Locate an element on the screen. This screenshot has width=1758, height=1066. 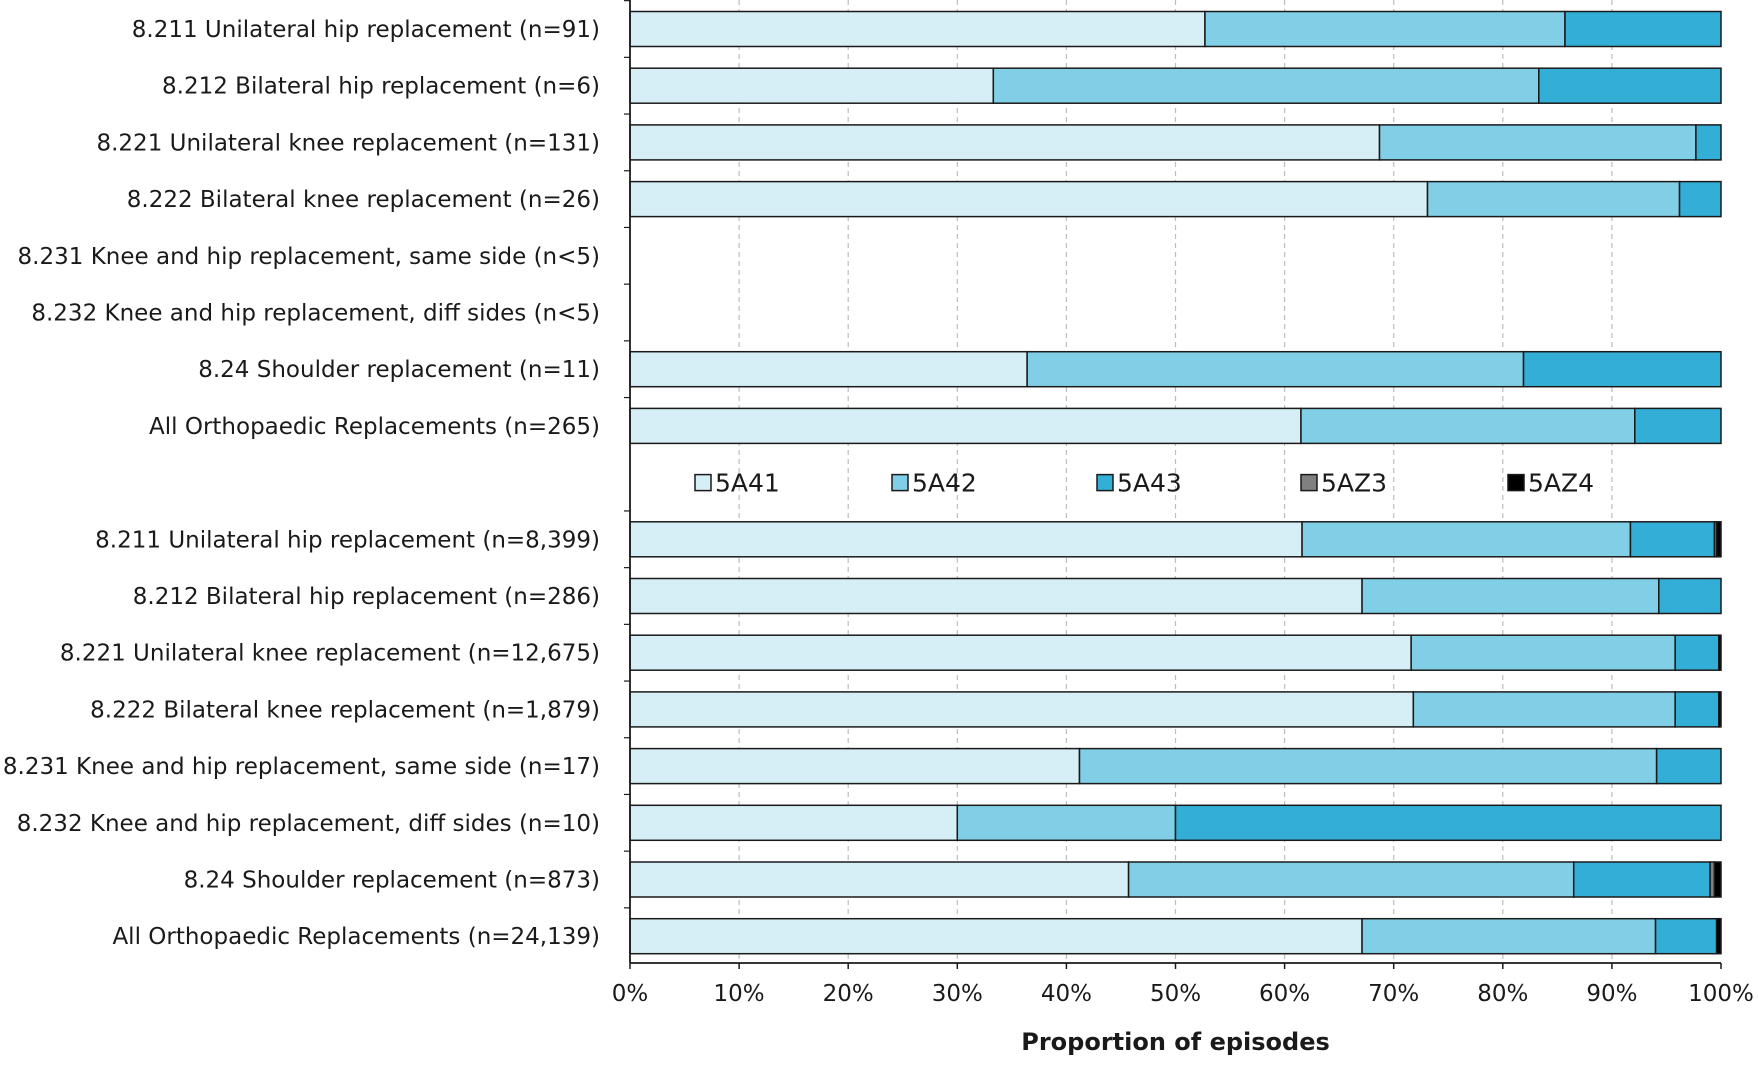
x-axis-title: Proportion of episodes is located at coordinates (1175, 1042).